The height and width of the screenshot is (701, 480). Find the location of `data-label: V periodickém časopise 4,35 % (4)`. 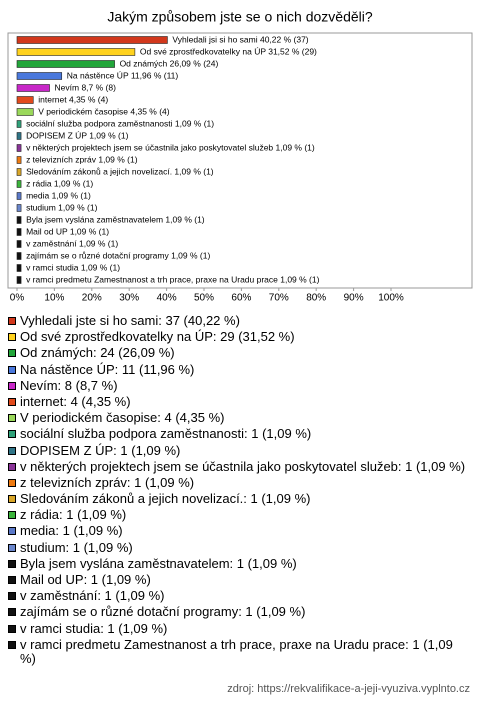

data-label: V periodickém časopise 4,35 % (4) is located at coordinates (104, 111).